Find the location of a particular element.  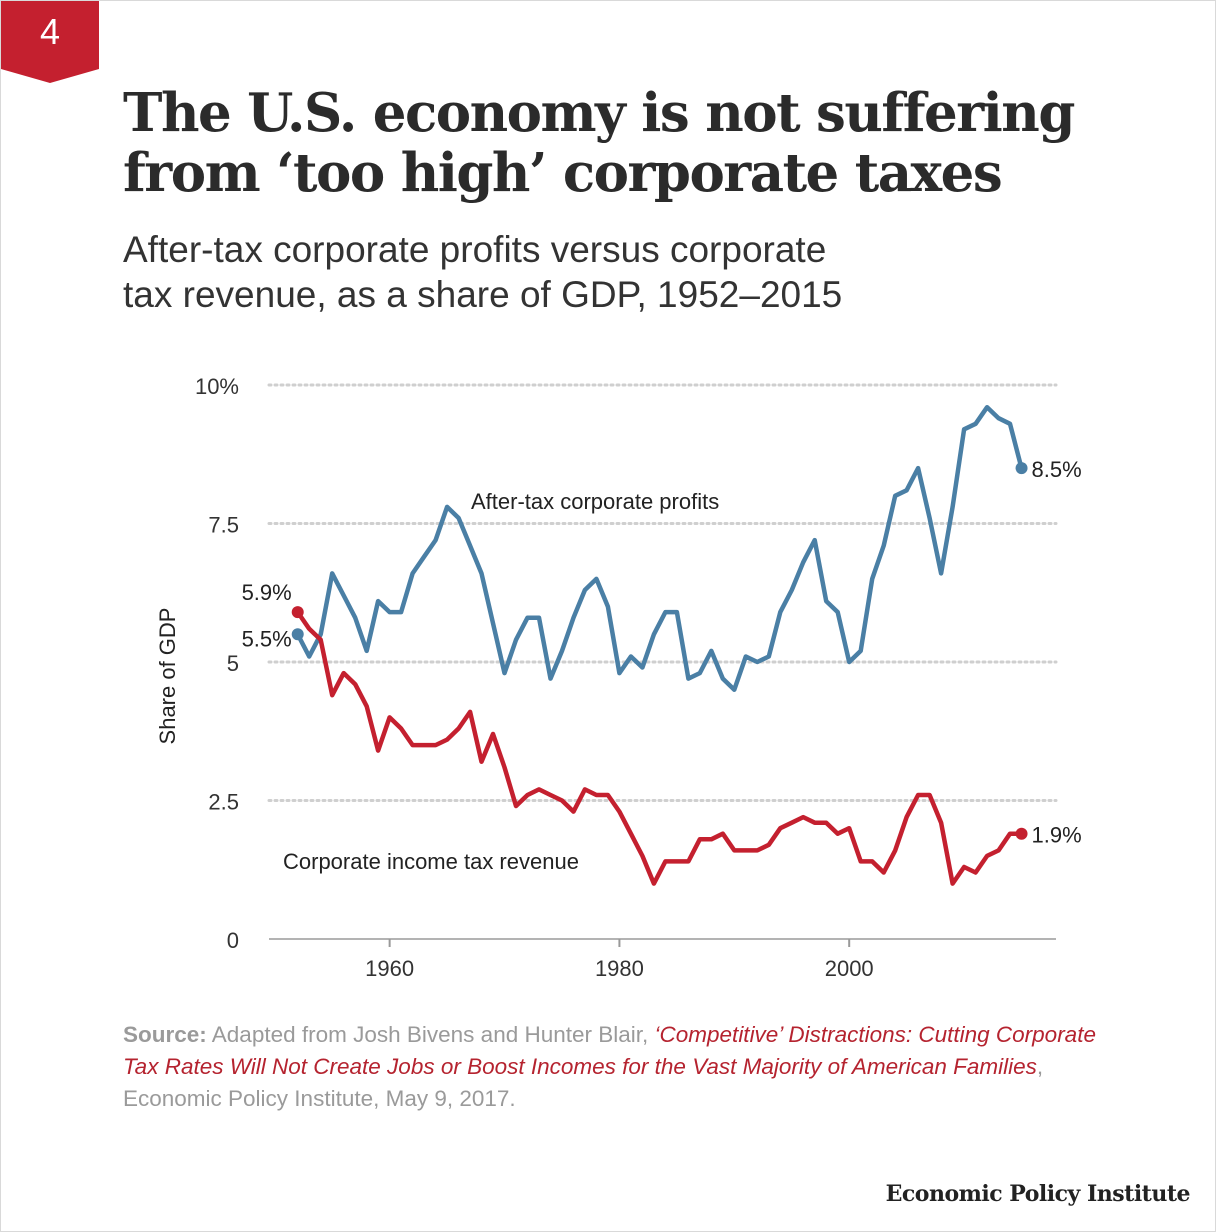

badge-ribbon-shape is located at coordinates (50, 42).